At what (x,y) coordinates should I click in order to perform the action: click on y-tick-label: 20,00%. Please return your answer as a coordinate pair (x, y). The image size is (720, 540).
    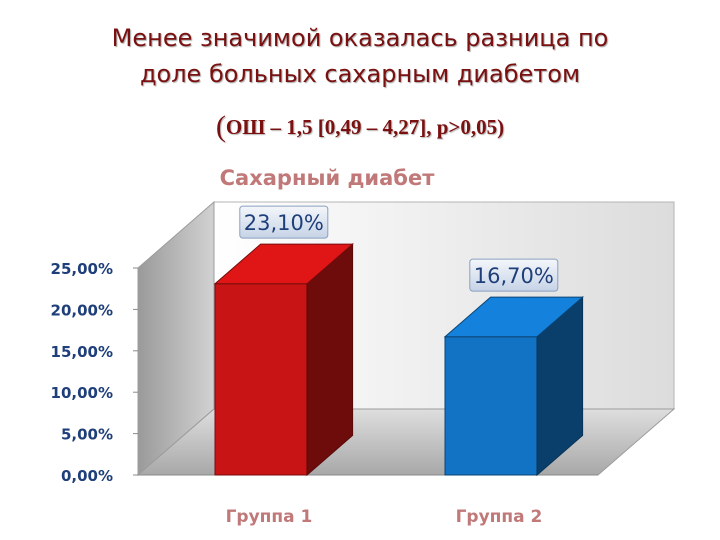
    Looking at the image, I should click on (82, 310).